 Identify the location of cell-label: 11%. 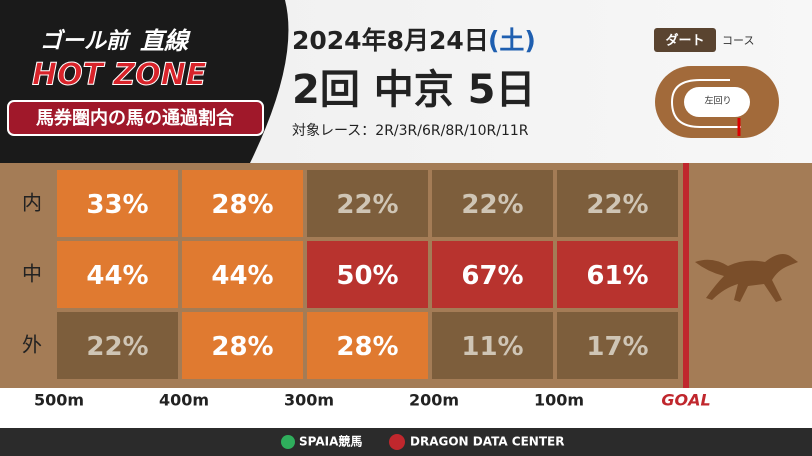
(492, 347).